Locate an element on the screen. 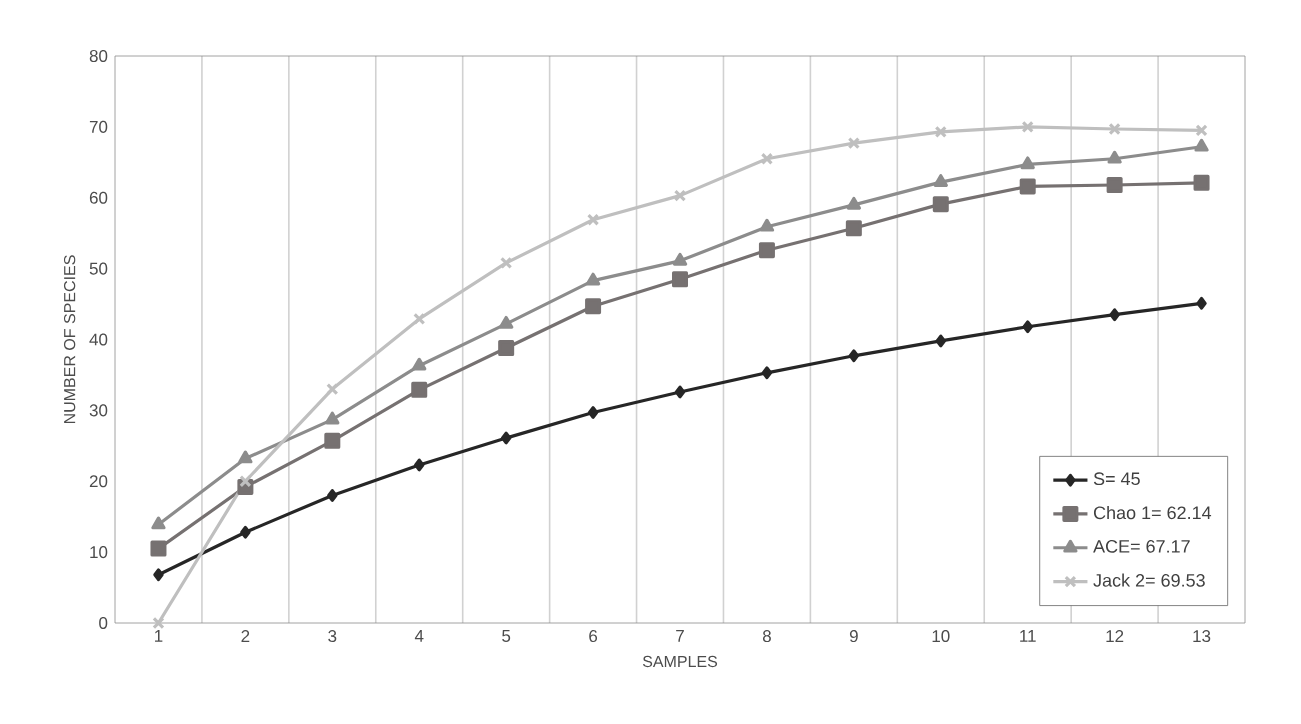 The height and width of the screenshot is (724, 1301). x-tick-label: 6 is located at coordinates (593, 636).